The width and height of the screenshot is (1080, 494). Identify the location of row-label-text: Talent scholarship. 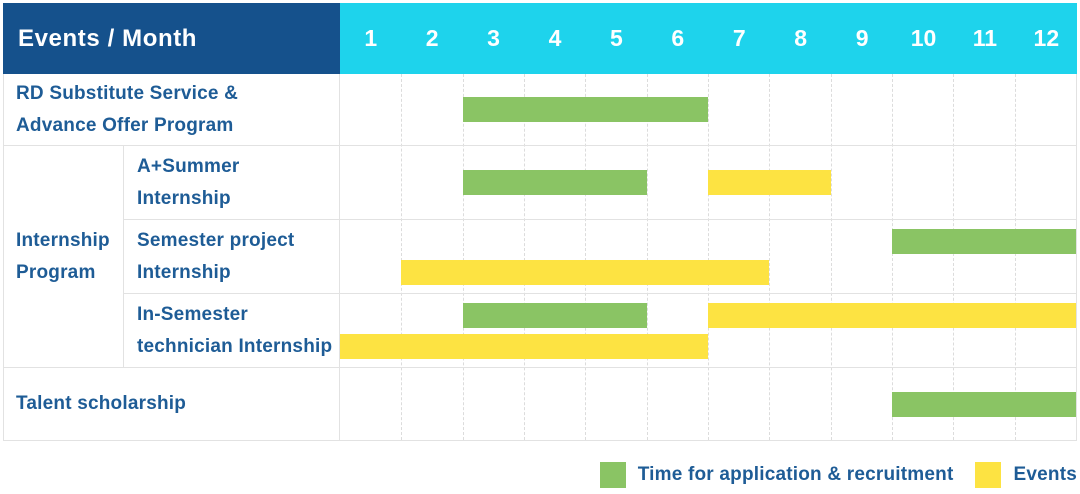
(101, 403).